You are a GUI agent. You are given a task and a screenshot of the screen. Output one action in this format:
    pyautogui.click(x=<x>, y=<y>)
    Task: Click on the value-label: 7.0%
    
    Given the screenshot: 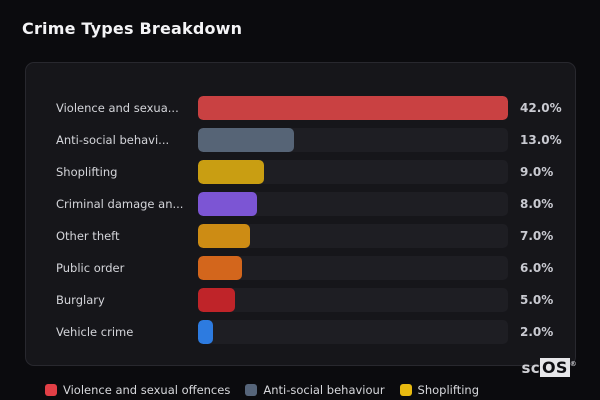 What is the action you would take?
    pyautogui.click(x=537, y=236)
    